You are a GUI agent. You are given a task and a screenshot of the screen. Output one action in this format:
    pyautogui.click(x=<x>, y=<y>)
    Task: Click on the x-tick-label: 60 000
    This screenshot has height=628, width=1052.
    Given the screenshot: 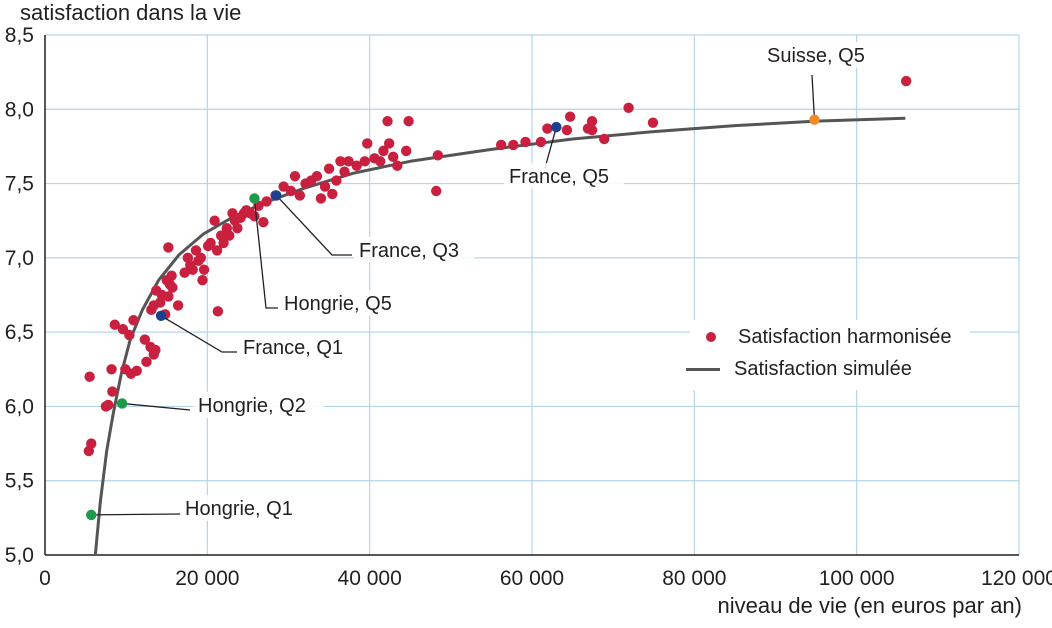 What is the action you would take?
    pyautogui.click(x=532, y=578)
    